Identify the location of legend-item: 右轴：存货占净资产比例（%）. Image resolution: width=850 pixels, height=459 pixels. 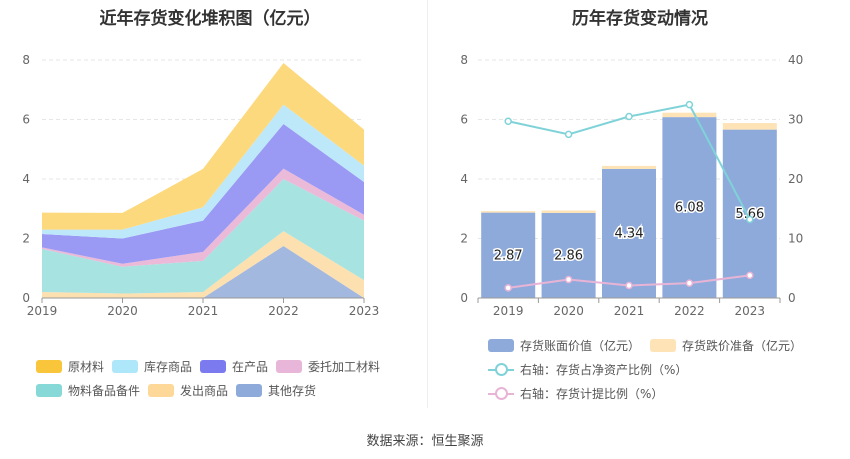
(587, 369).